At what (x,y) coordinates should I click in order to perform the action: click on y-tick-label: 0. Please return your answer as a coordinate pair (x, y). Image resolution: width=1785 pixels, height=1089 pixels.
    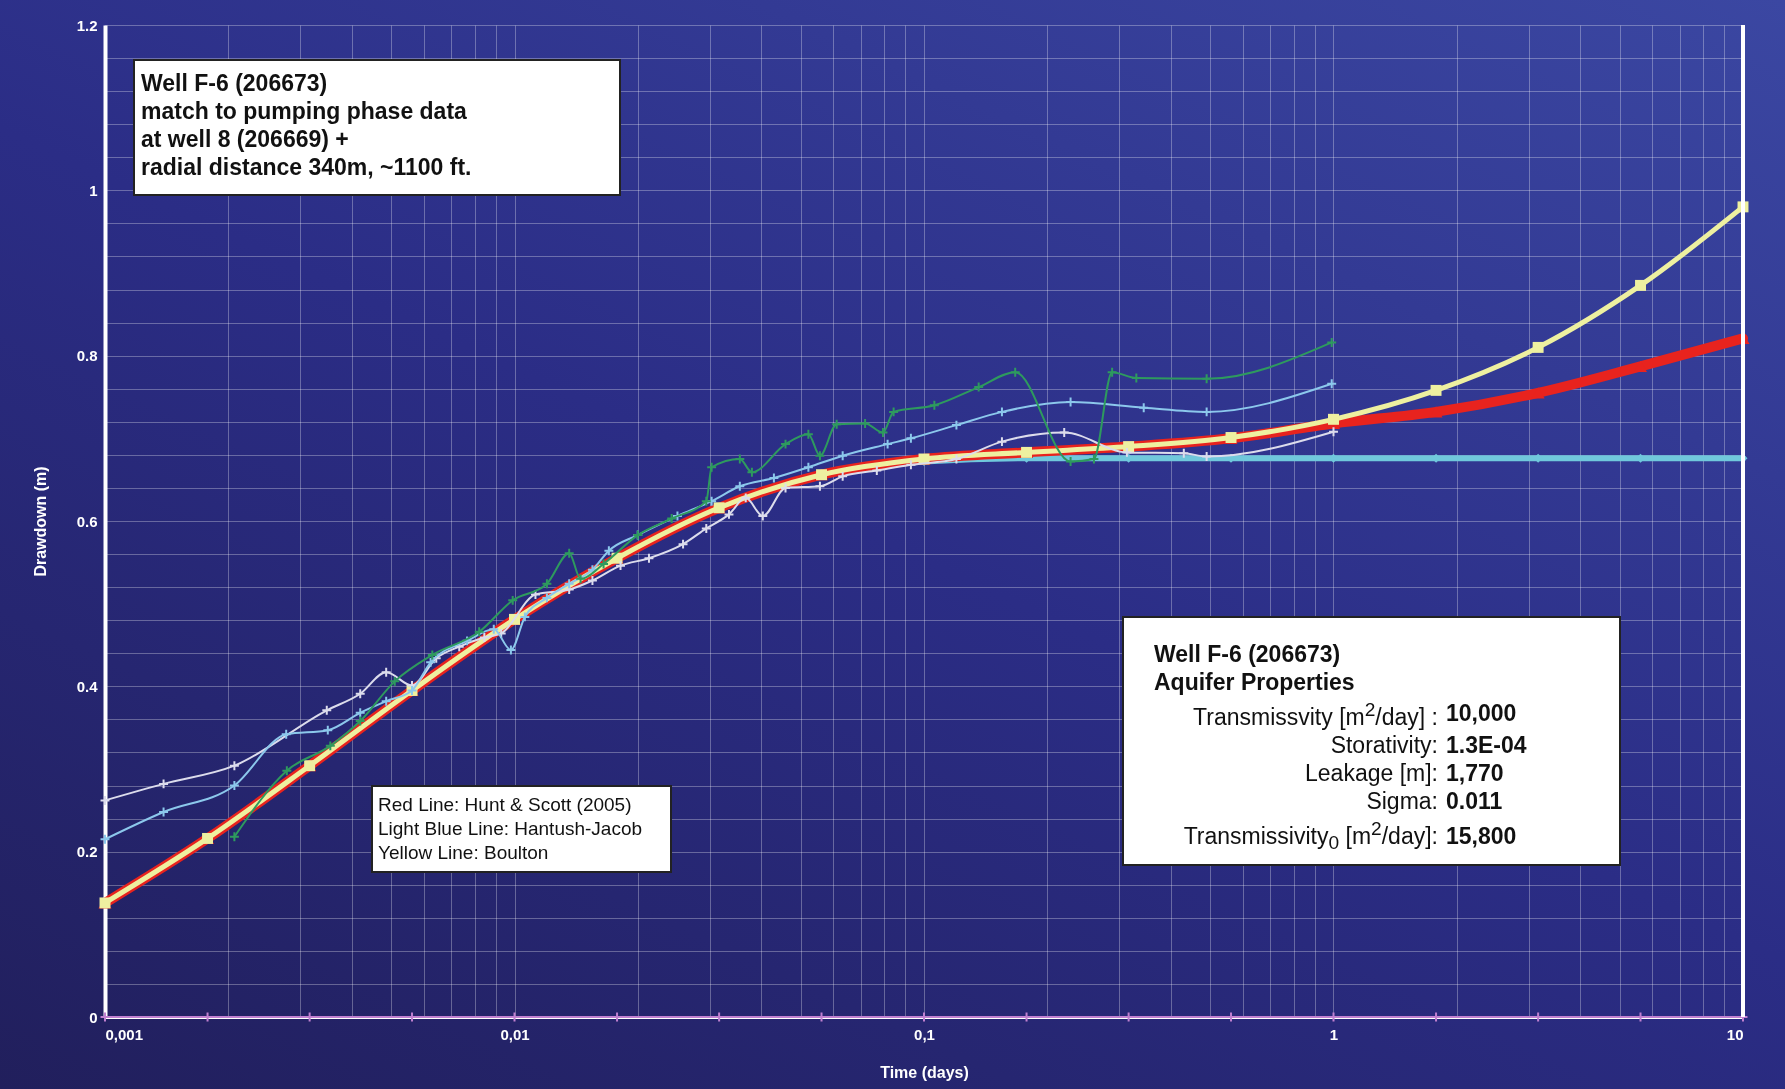
    Looking at the image, I should click on (93, 1017).